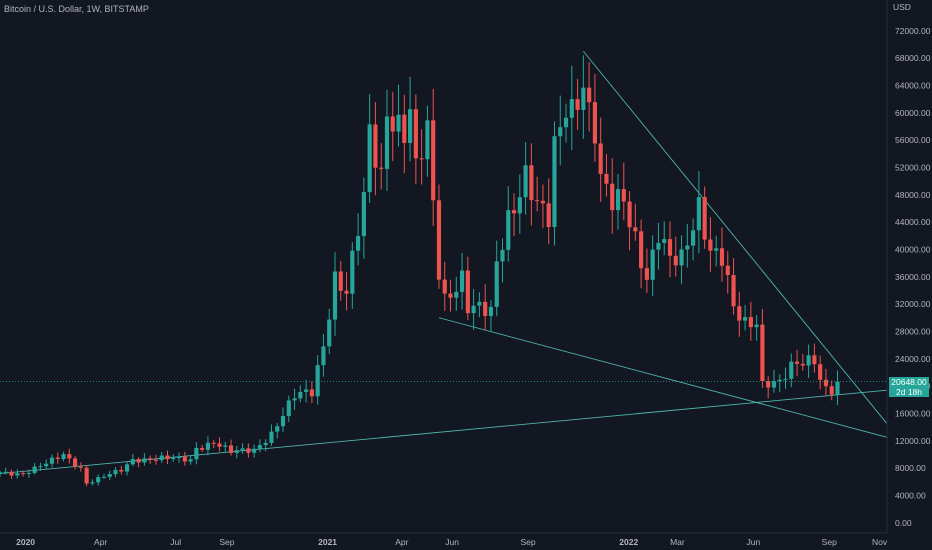 The height and width of the screenshot is (550, 932). I want to click on time-tick-label: Sep, so click(528, 542).